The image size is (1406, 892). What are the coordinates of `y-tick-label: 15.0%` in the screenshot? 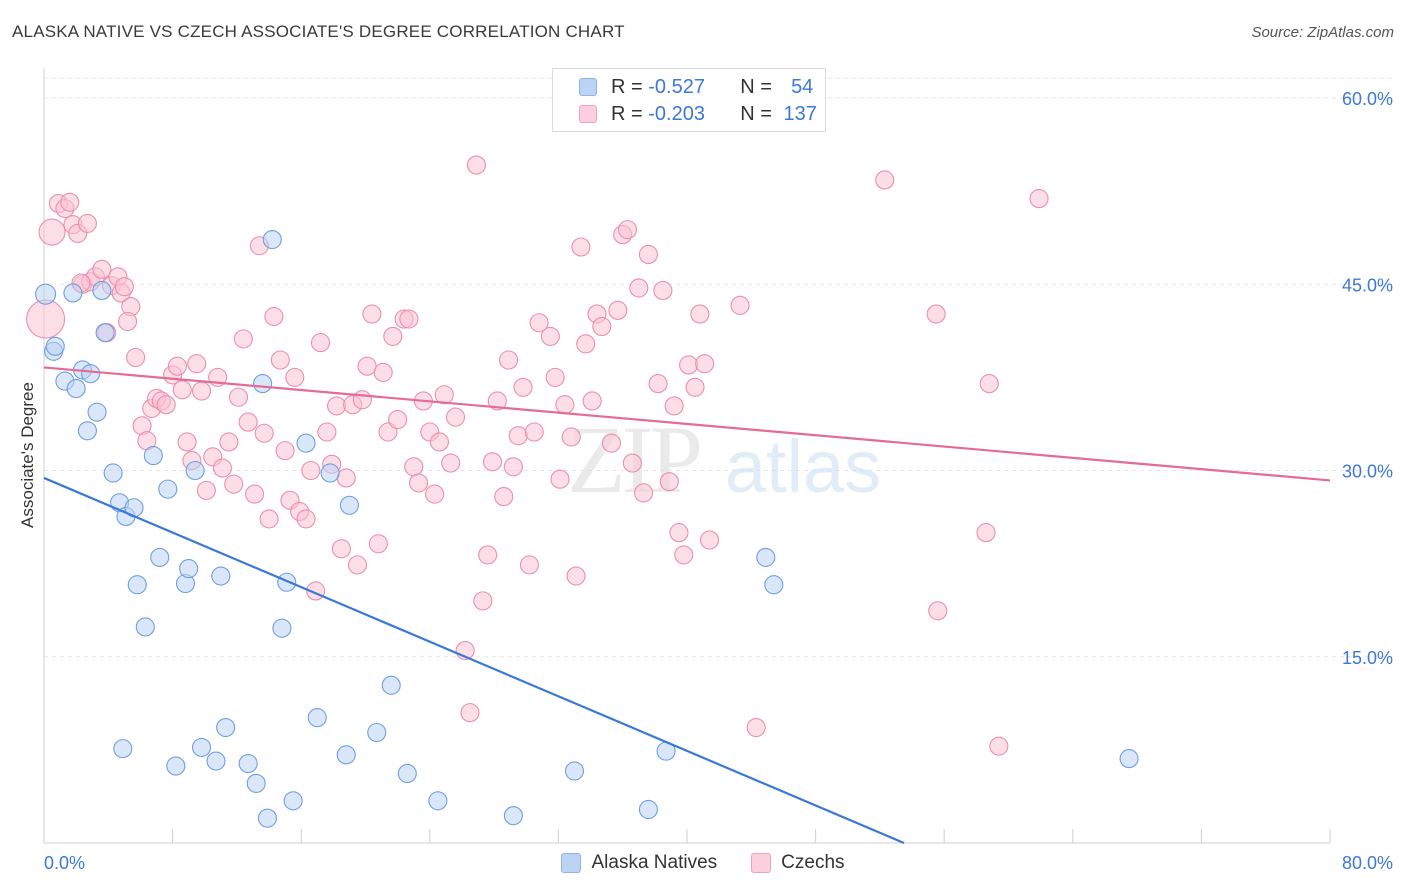 It's located at (1367, 658).